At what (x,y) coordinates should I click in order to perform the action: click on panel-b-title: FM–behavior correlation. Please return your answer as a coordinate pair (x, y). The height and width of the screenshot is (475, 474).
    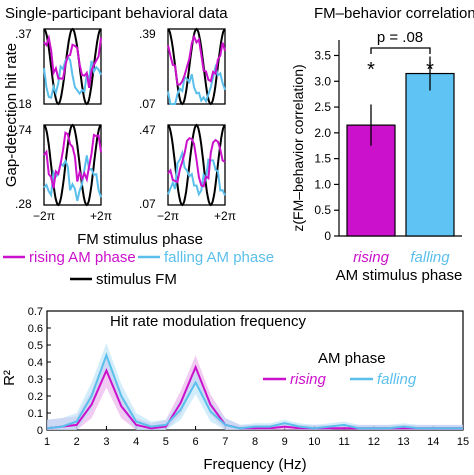
    Looking at the image, I should click on (394, 13).